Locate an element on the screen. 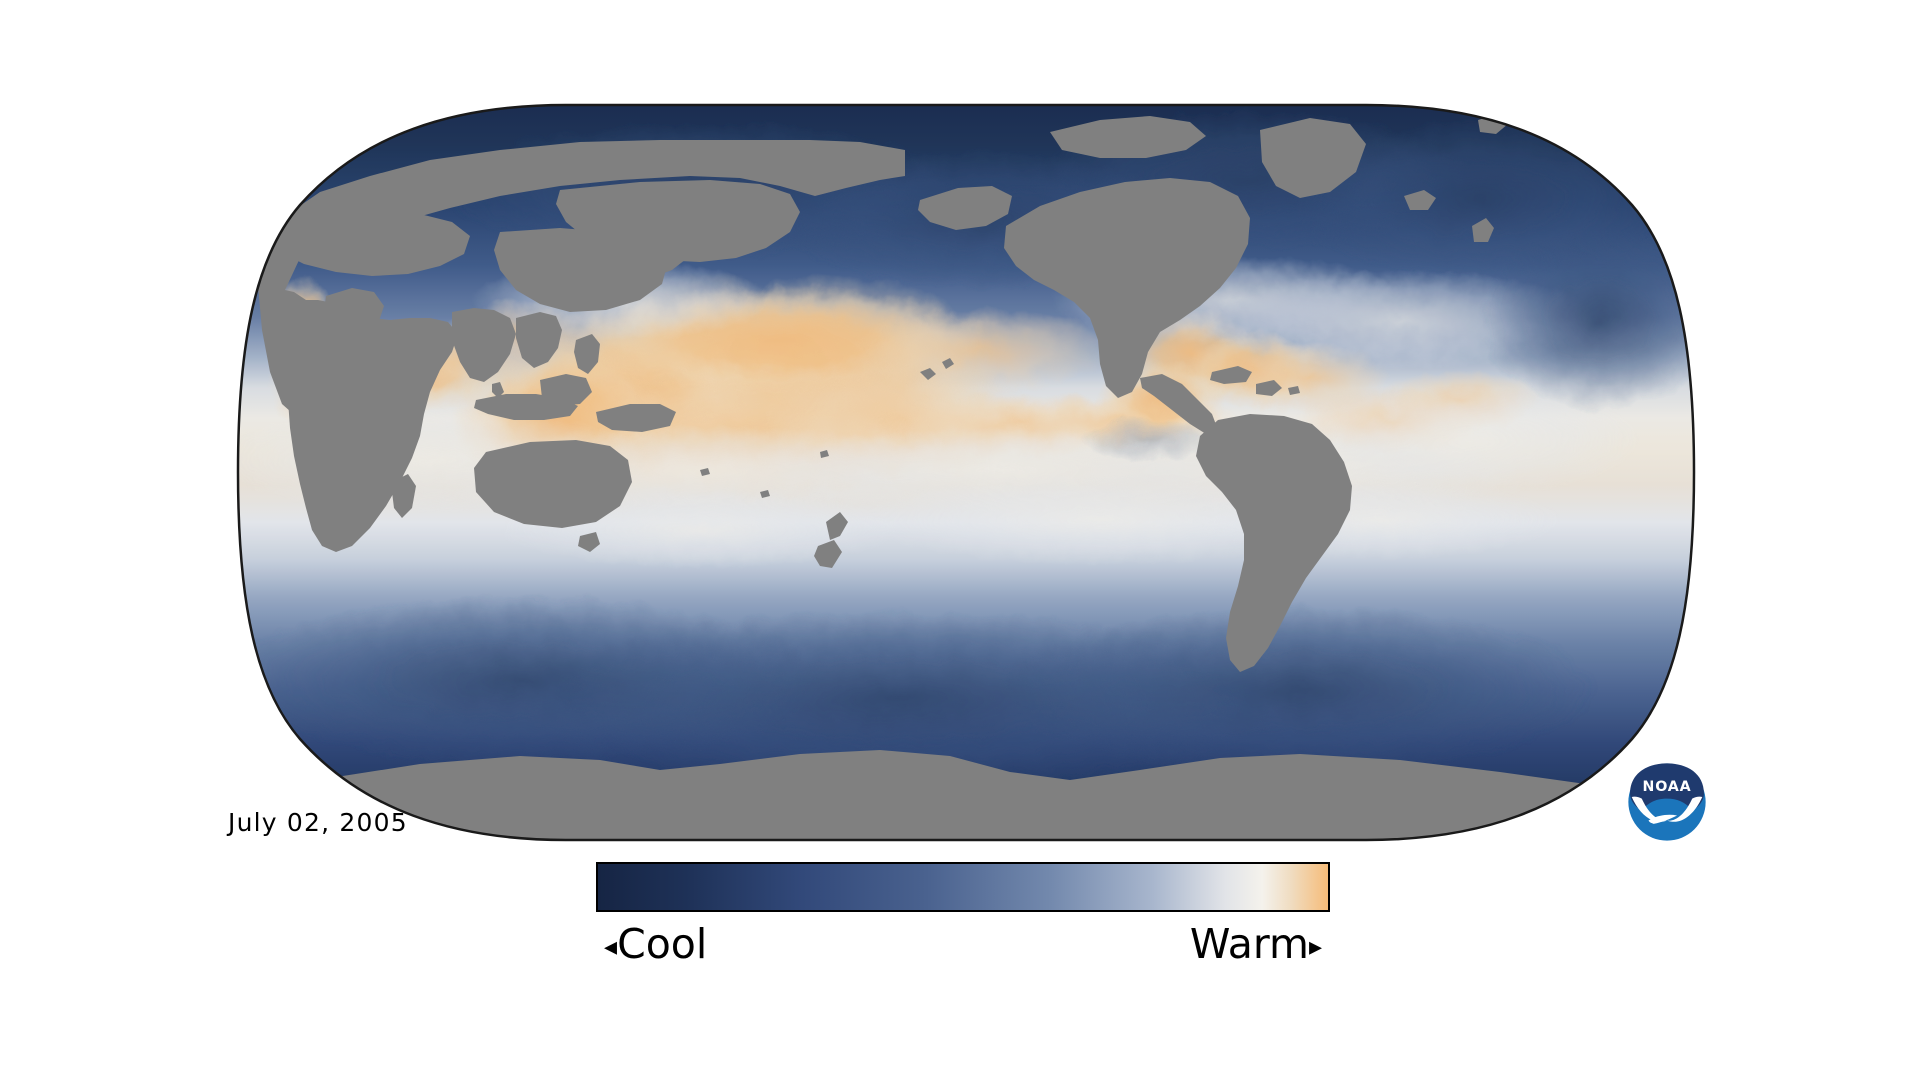 The image size is (1920, 1080). logo-seagull-wing is located at coordinates (1649, 809).